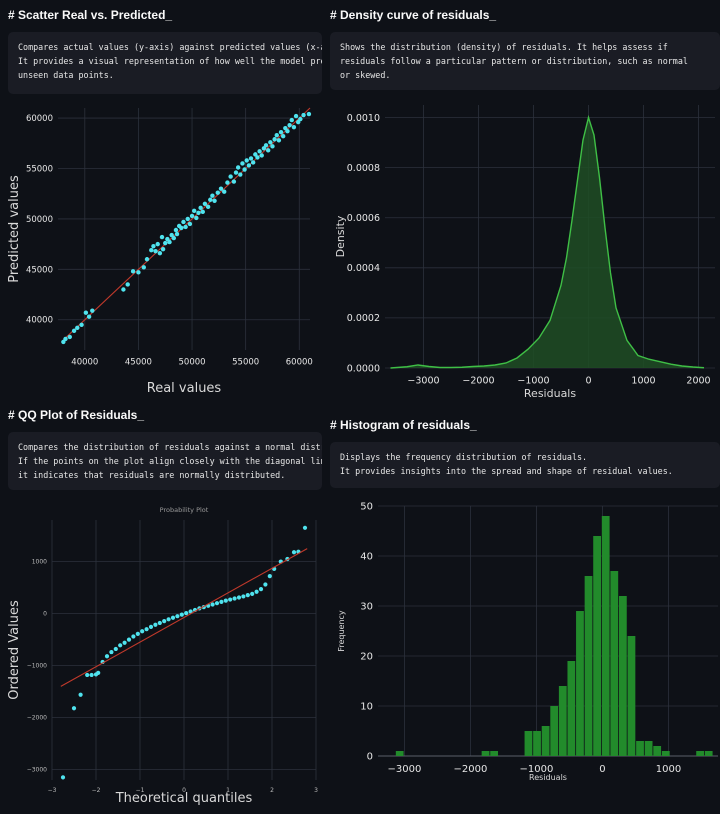 The image size is (720, 814). What do you see at coordinates (37, 718) in the screenshot?
I see `qq-y-tick-label: −2000` at bounding box center [37, 718].